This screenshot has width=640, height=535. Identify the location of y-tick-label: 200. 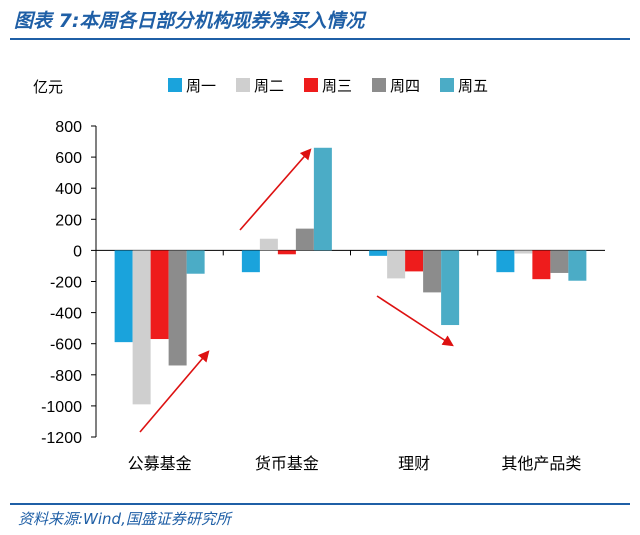
(68, 220).